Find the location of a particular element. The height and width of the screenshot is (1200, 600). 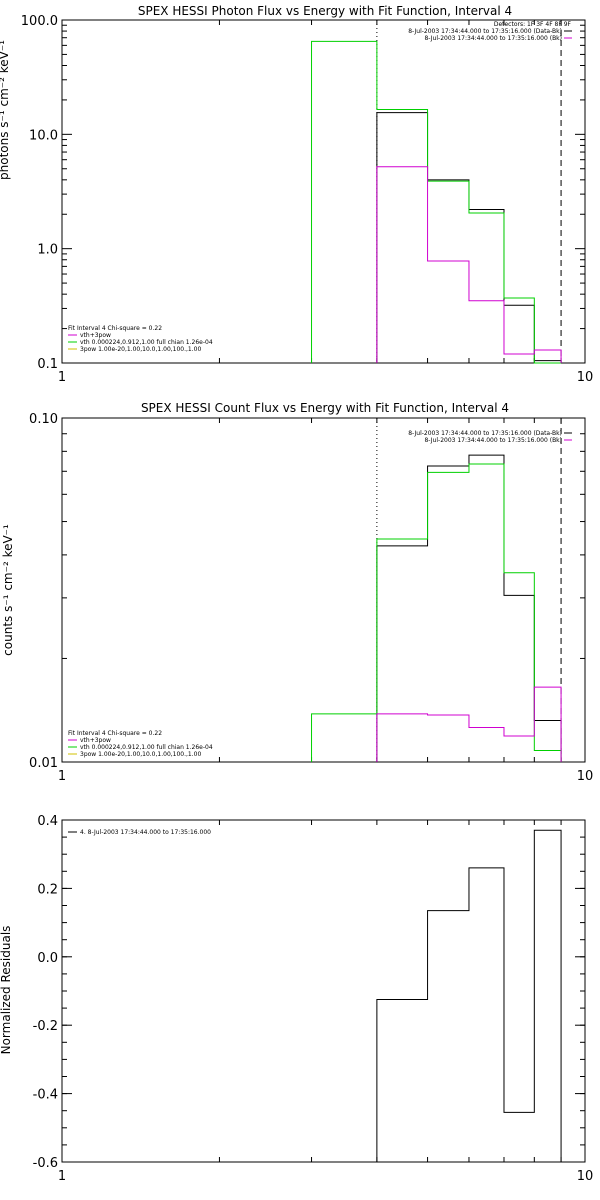

y-tick-label: 100.0 is located at coordinates (39, 21).